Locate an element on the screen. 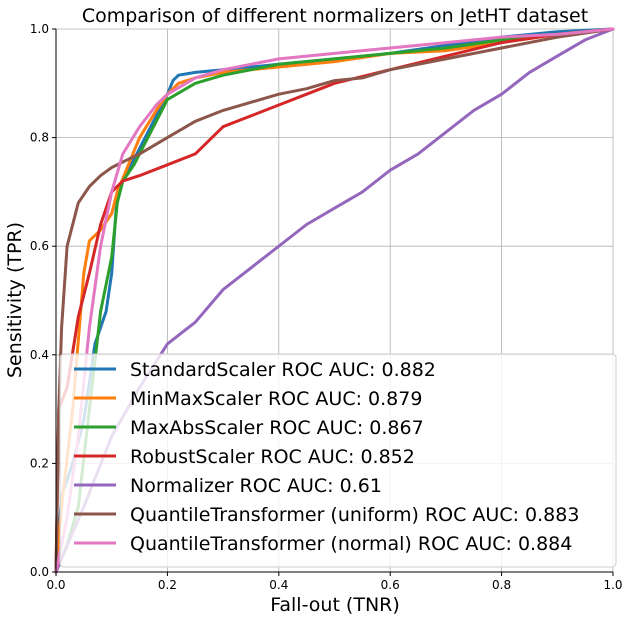 The image size is (630, 622). legend-entry-0: StandardScaler ROC AUC: 0.882 is located at coordinates (283, 370).